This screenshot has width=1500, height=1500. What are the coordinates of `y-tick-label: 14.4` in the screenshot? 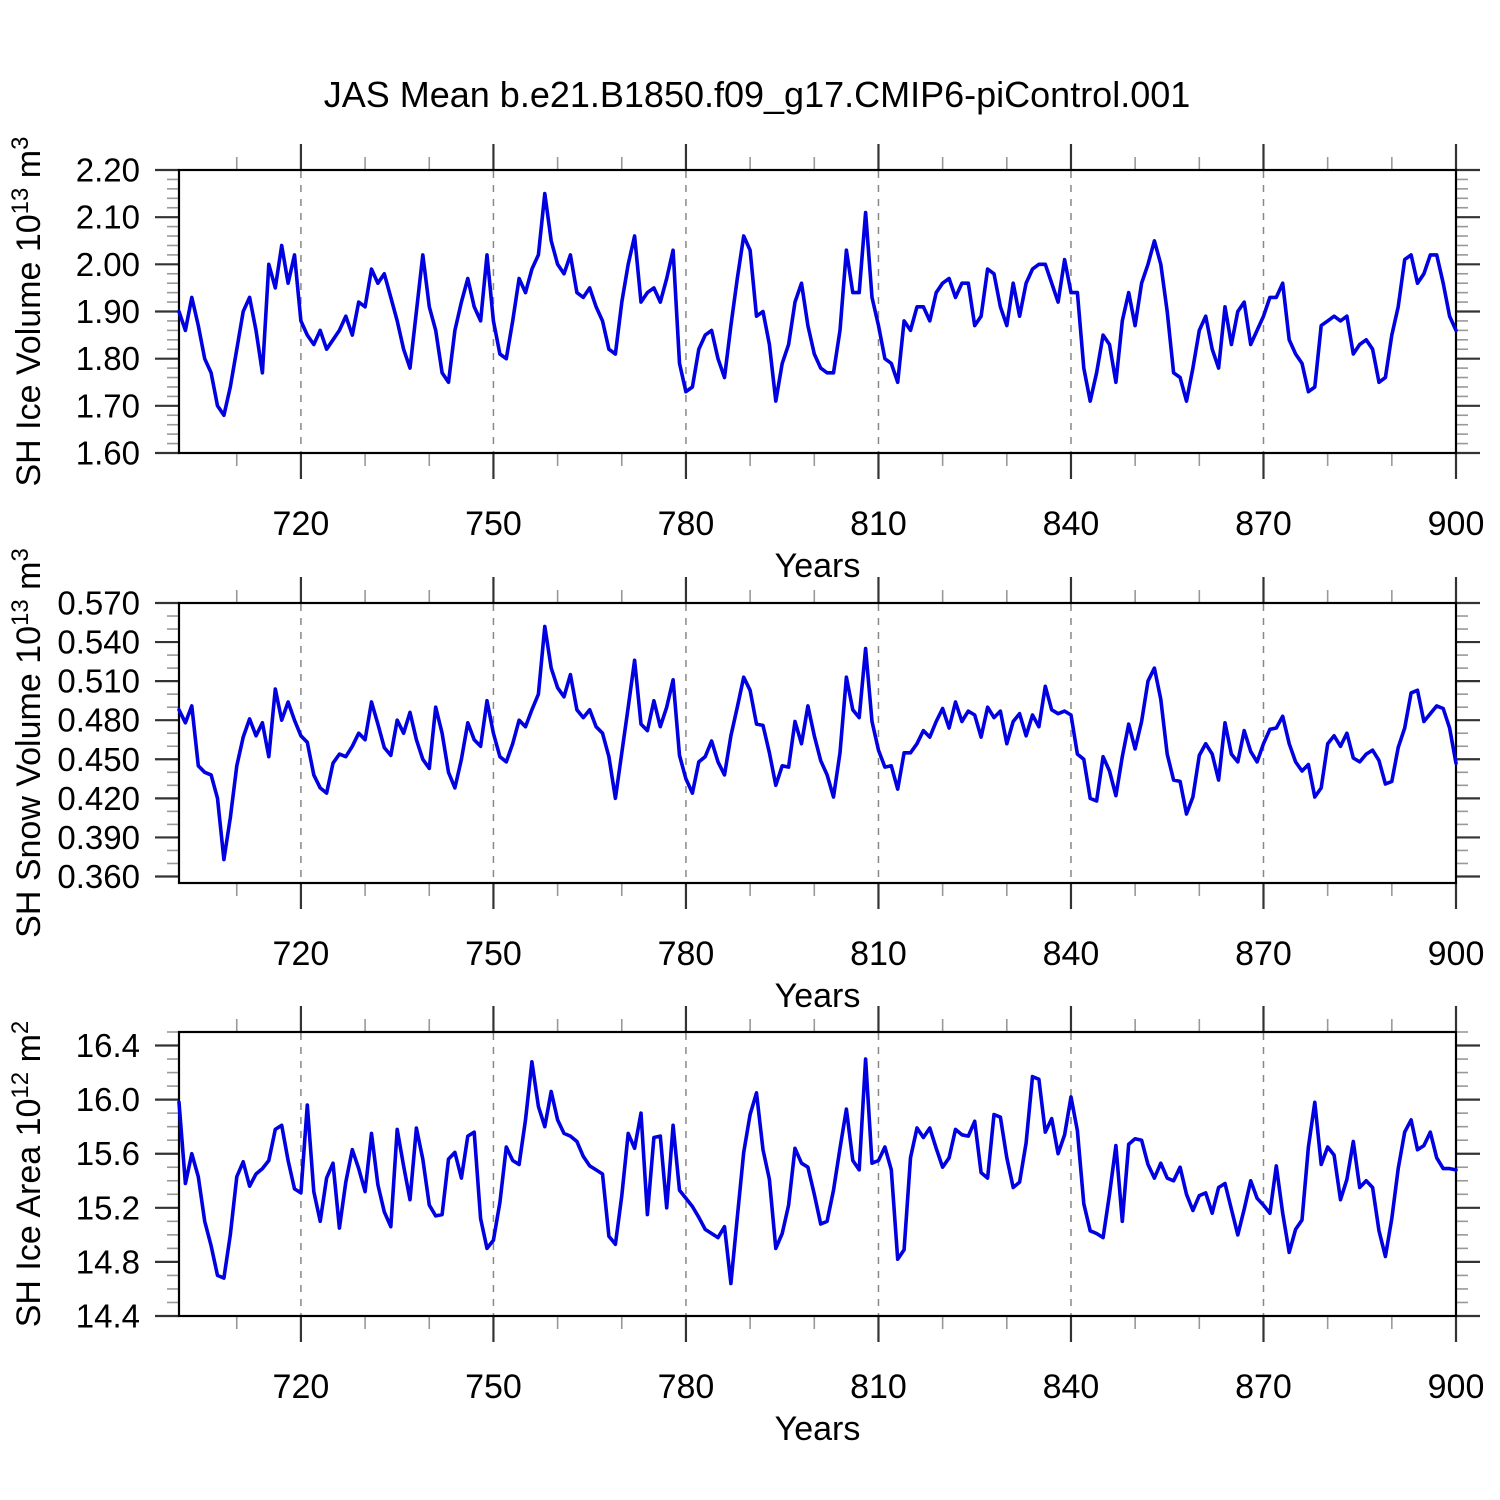 It's located at (108, 1316).